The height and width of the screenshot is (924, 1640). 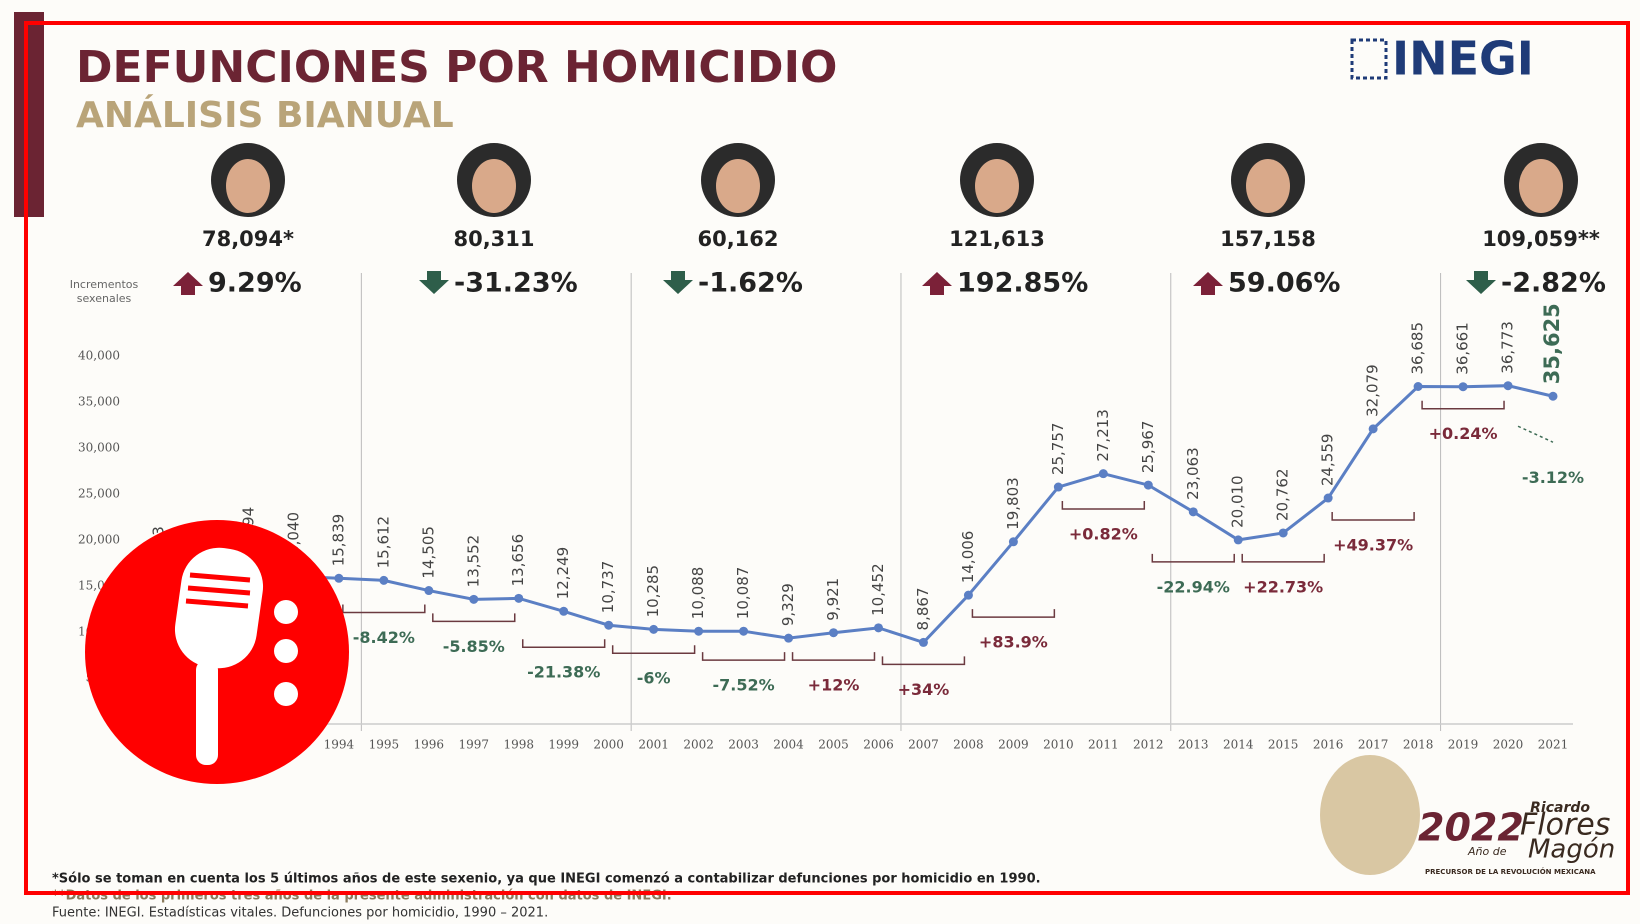 What do you see at coordinates (518, 745) in the screenshot?
I see `x-tick-label: 1998` at bounding box center [518, 745].